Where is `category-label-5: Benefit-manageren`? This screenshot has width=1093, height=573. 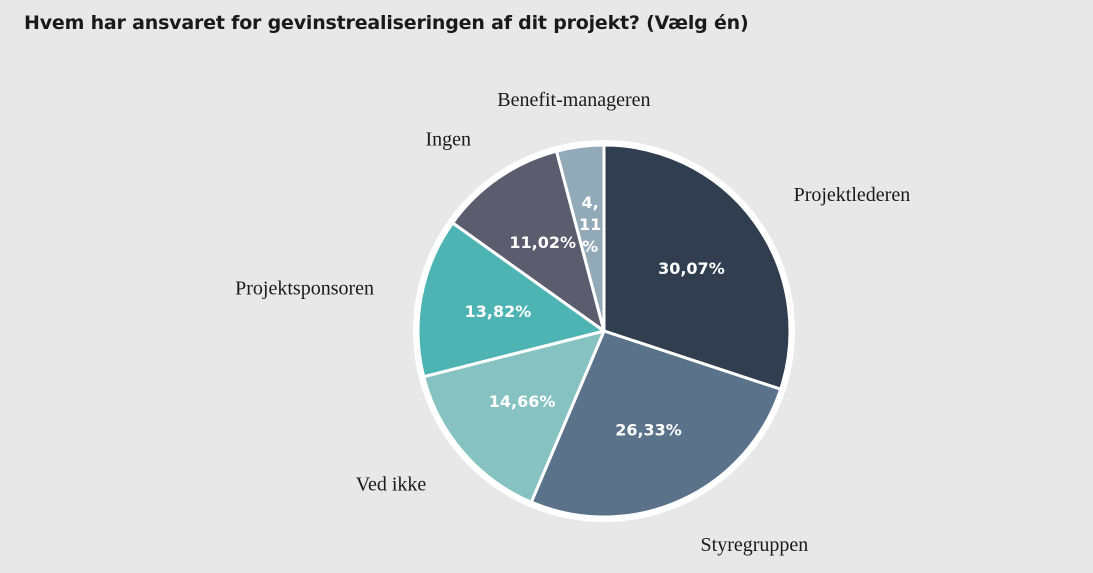
category-label-5: Benefit-manageren is located at coordinates (573, 100).